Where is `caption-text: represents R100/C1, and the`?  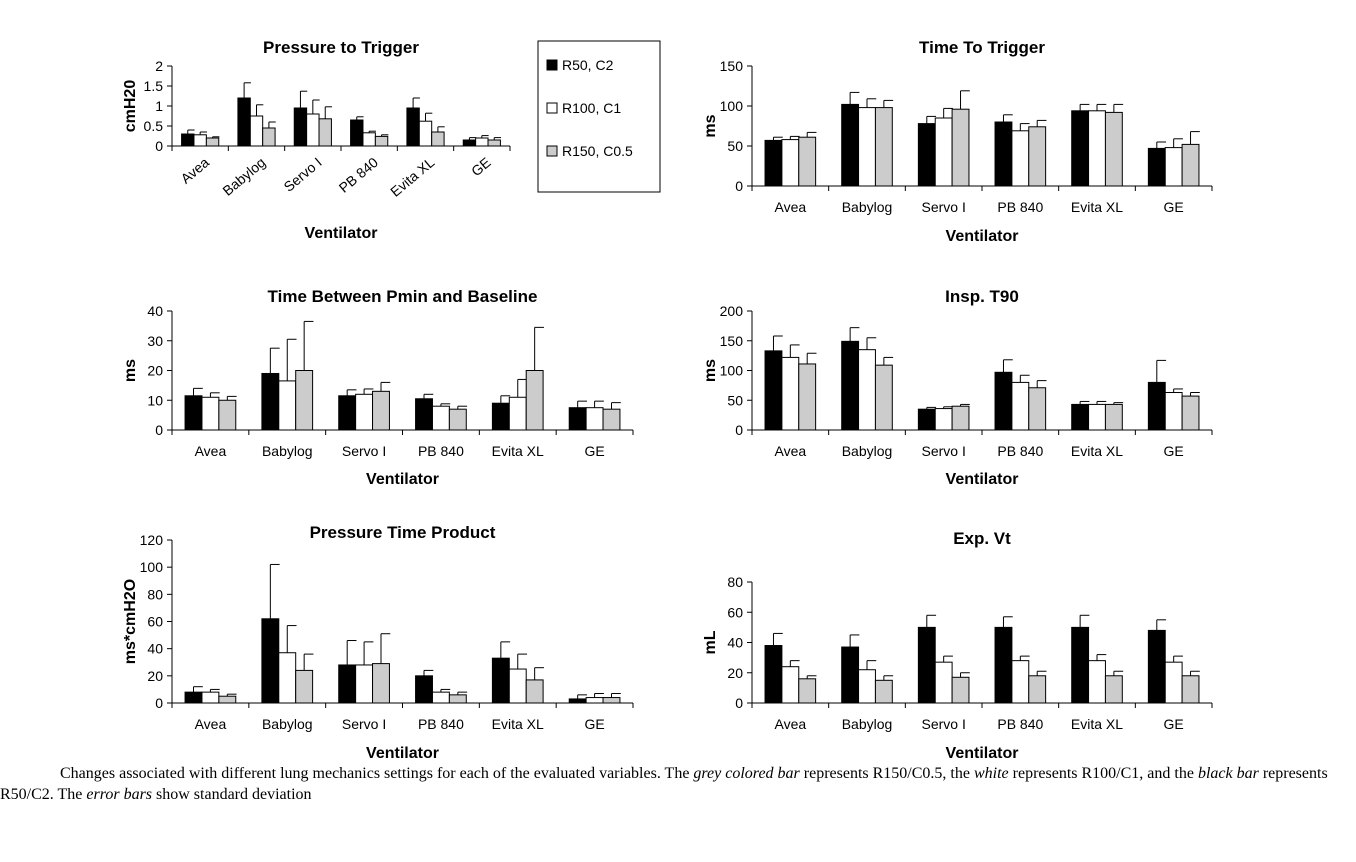
caption-text: represents R100/C1, and the is located at coordinates (1103, 773).